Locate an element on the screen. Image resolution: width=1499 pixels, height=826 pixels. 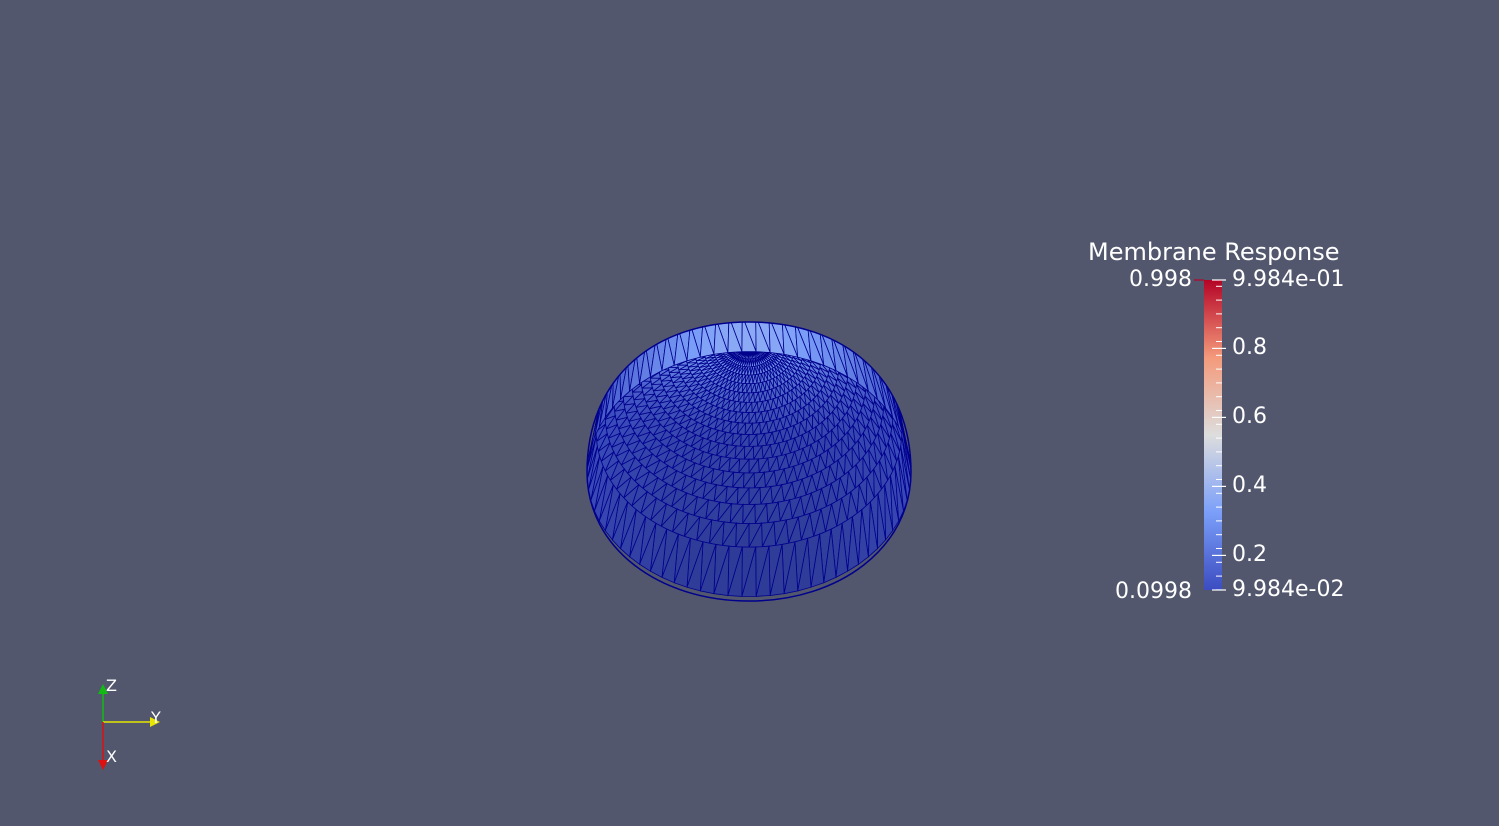
x-axis-arrow is located at coordinates (103, 765).